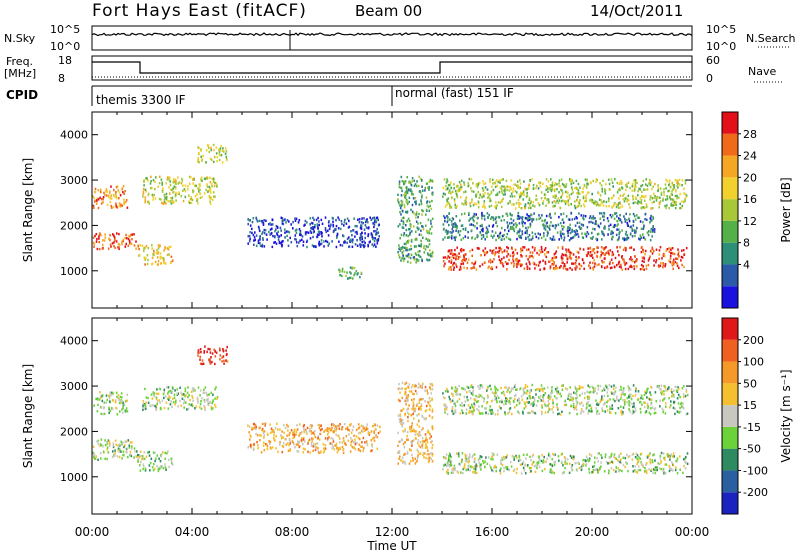  What do you see at coordinates (388, 11) in the screenshot?
I see `beam-title: Beam 00` at bounding box center [388, 11].